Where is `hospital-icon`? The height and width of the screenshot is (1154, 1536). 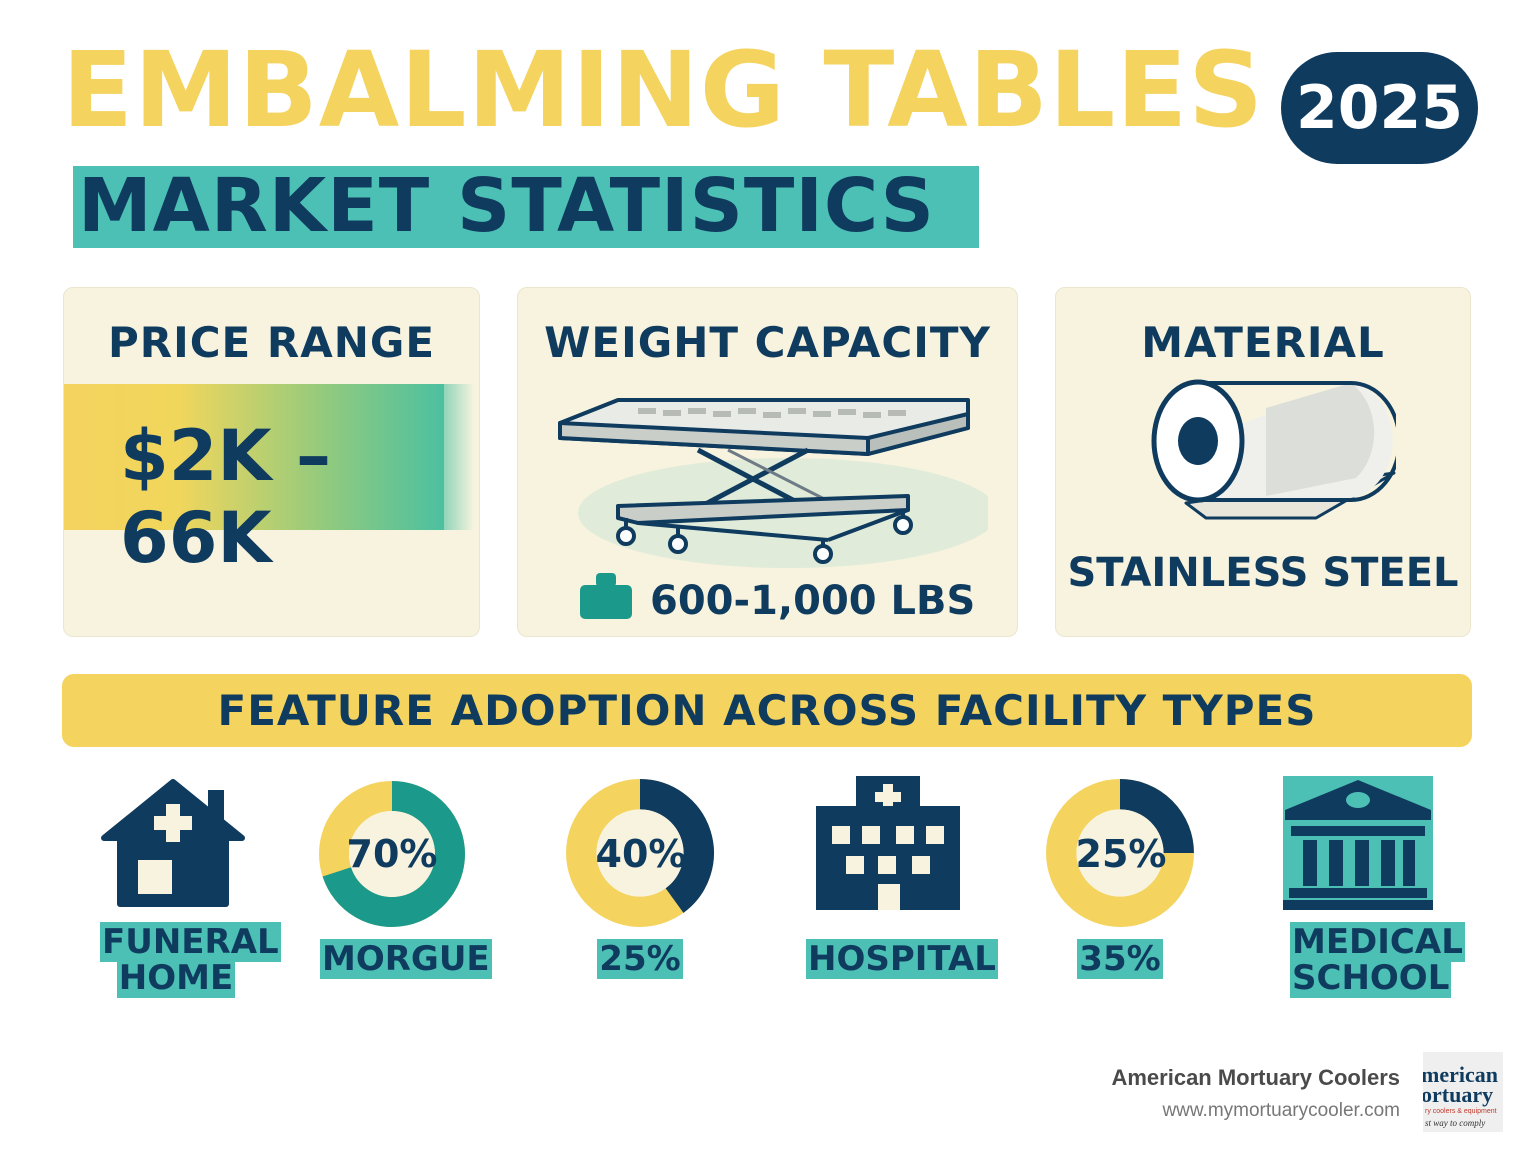
hospital-icon is located at coordinates (888, 843).